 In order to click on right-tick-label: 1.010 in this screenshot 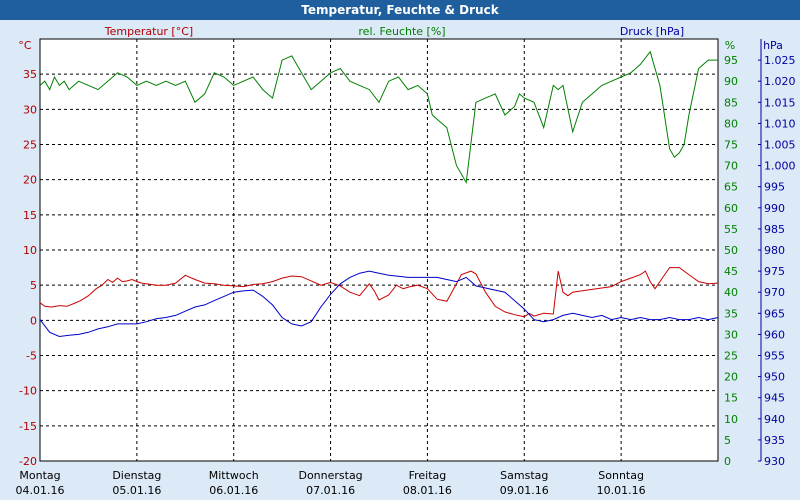, I will do `click(780, 123)`.